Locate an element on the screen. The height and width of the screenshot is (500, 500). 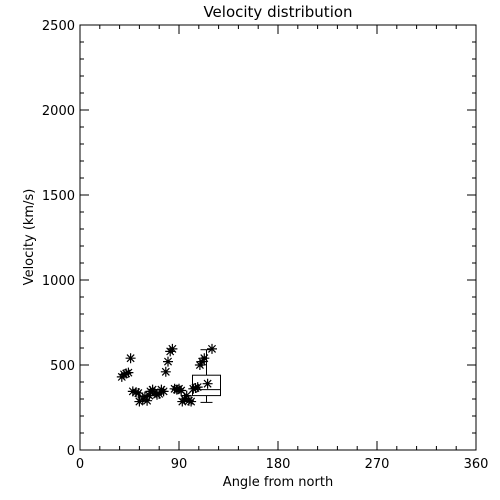
x-tick-label: 360 is located at coordinates (476, 464).